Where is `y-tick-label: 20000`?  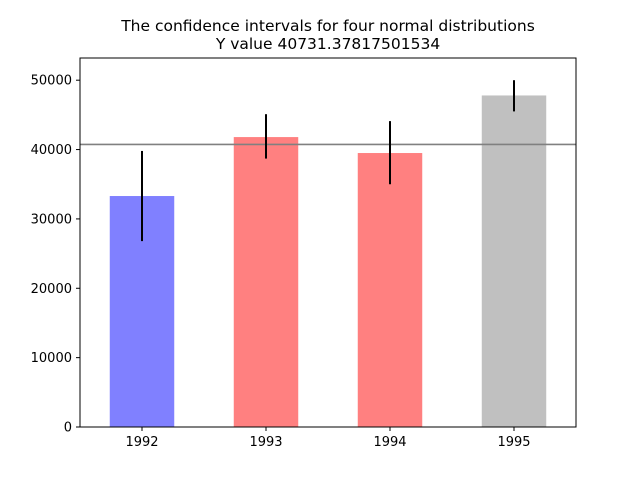
y-tick-label: 20000 is located at coordinates (51, 289).